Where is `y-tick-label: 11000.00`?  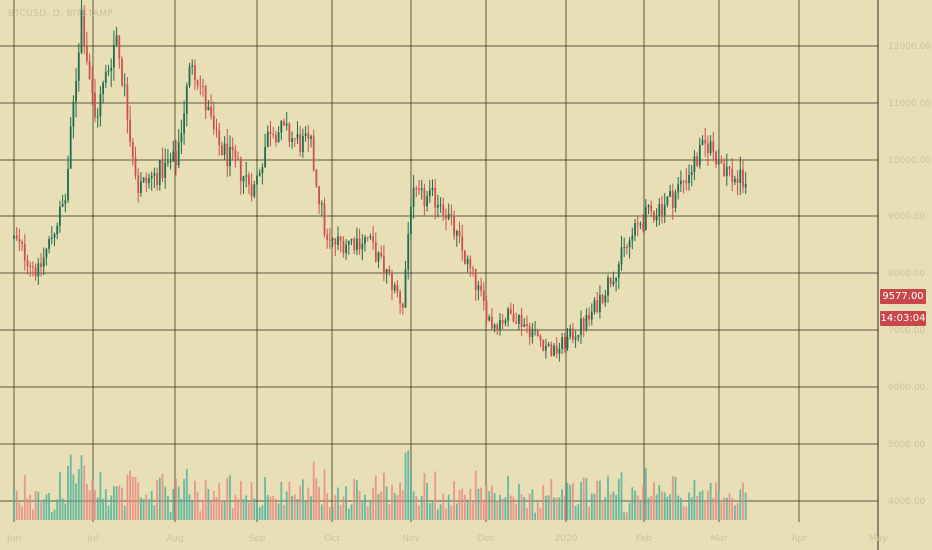
y-tick-label: 11000.00 is located at coordinates (909, 104).